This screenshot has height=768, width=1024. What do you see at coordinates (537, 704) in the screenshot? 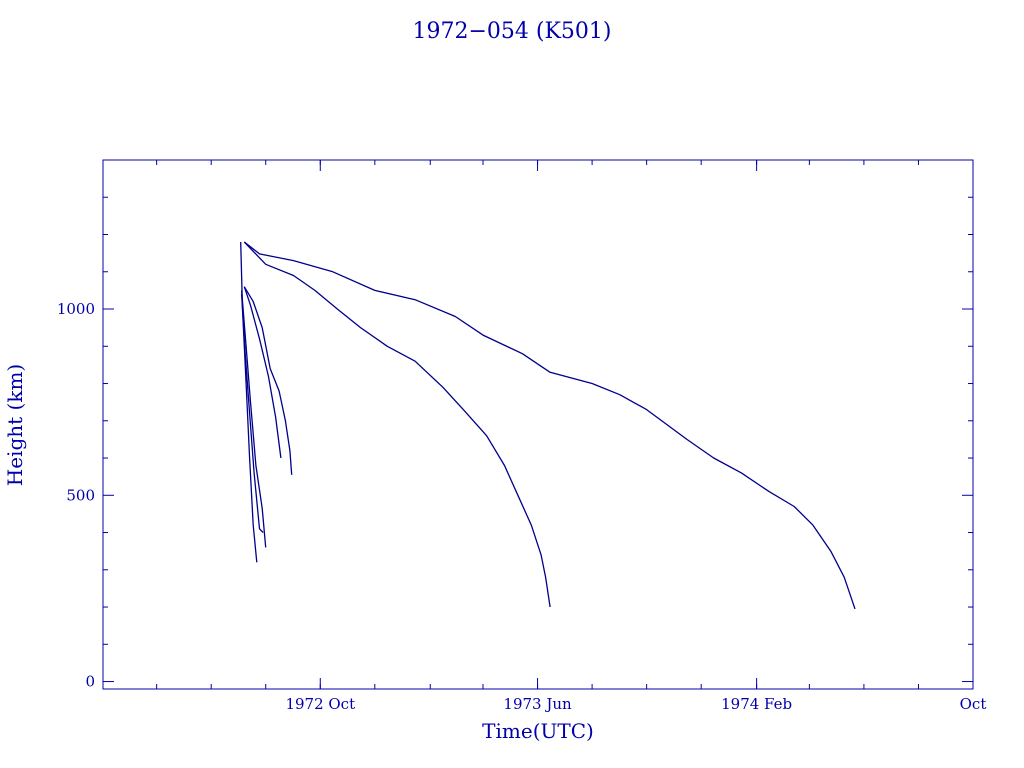
I see `x-tick-label: 1973 Jun` at bounding box center [537, 704].